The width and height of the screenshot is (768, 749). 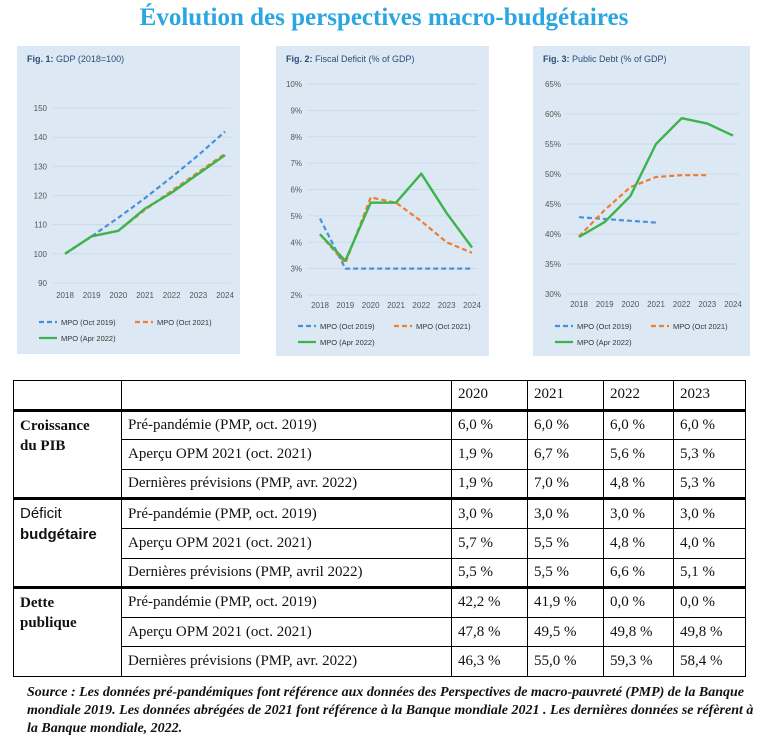 What do you see at coordinates (553, 294) in the screenshot?
I see `y-tick-label: 30%` at bounding box center [553, 294].